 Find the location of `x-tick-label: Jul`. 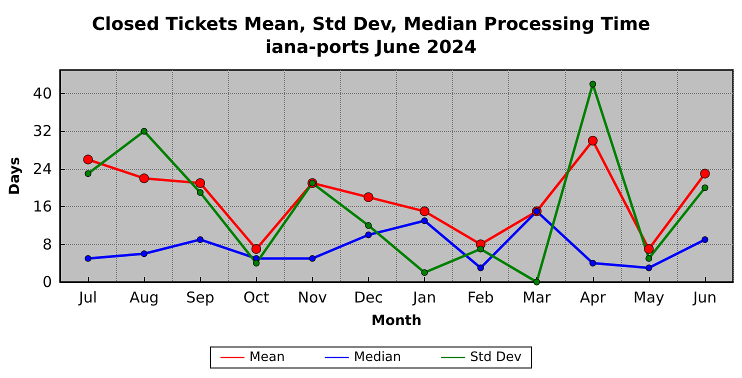

x-tick-label: Jul is located at coordinates (88, 297).